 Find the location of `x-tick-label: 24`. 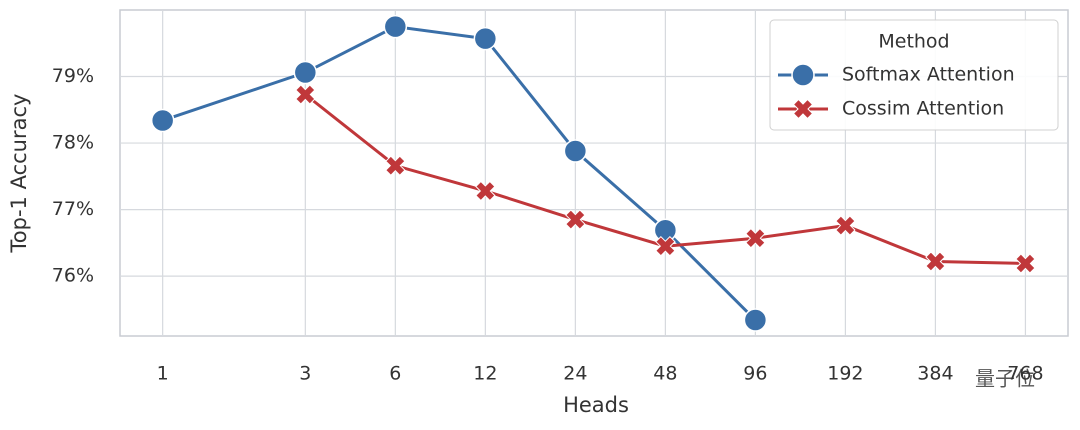

x-tick-label: 24 is located at coordinates (575, 374).